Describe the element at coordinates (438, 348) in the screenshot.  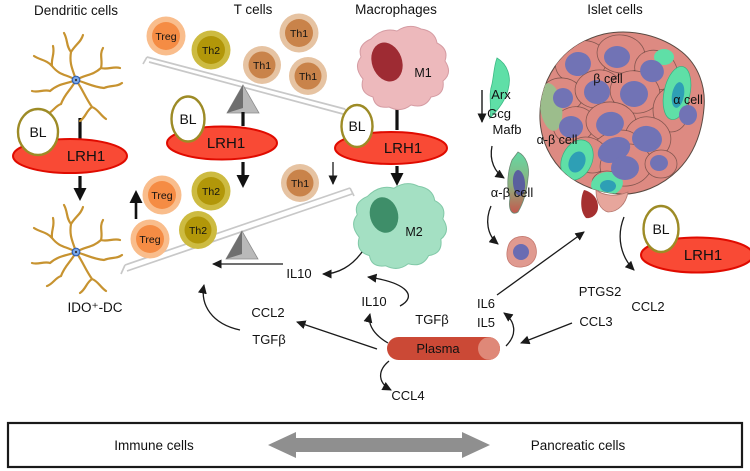
I see `plasma-label: Plasma` at that location.